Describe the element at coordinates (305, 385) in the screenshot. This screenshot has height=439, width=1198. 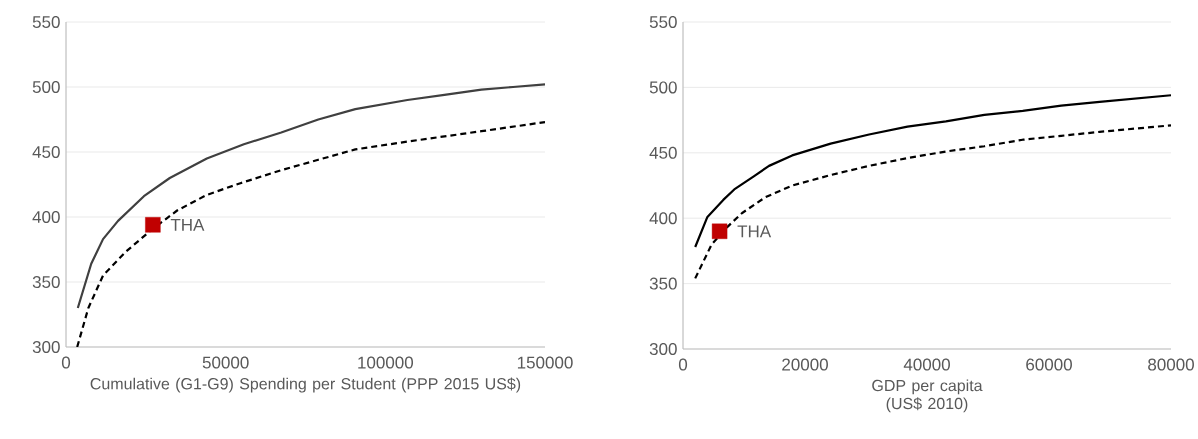
I see `x-axis-title: Cumulative (G1-G9) Spending per Student (PPP 2015 US$)` at that location.